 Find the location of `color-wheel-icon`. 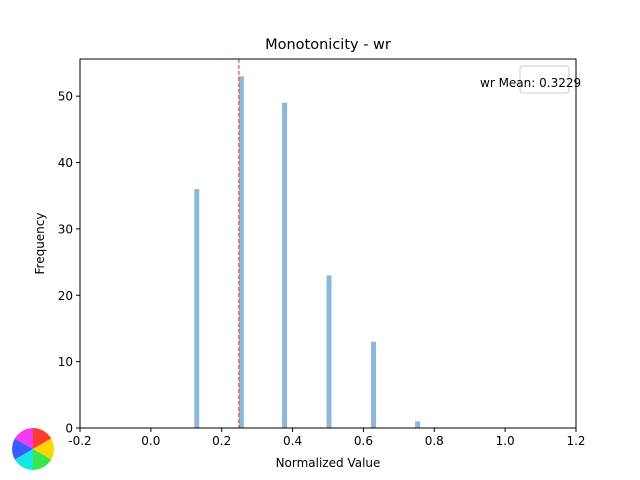

color-wheel-icon is located at coordinates (33, 449).